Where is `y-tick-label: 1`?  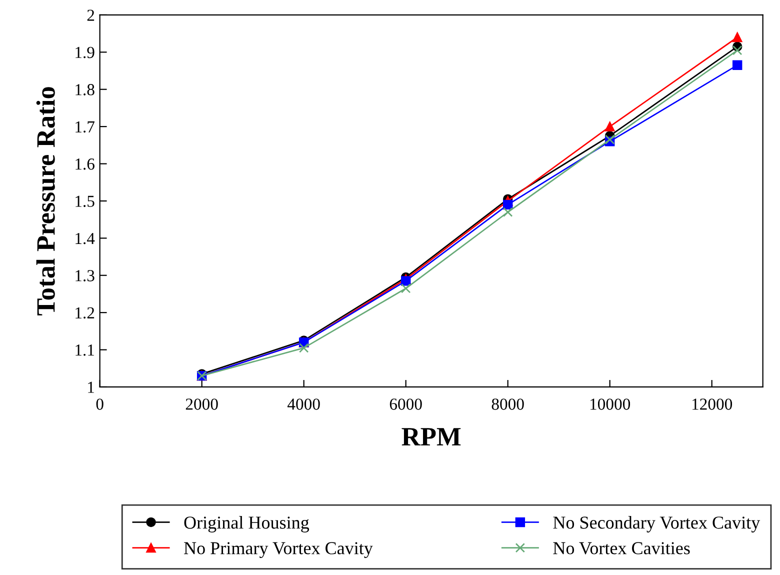
y-tick-label: 1 is located at coordinates (91, 387).